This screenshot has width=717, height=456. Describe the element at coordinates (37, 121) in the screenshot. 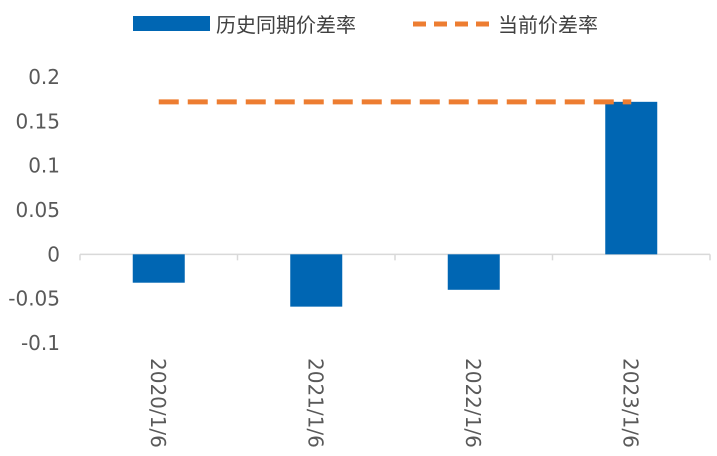

I see `y-tick-label: 0.15` at that location.